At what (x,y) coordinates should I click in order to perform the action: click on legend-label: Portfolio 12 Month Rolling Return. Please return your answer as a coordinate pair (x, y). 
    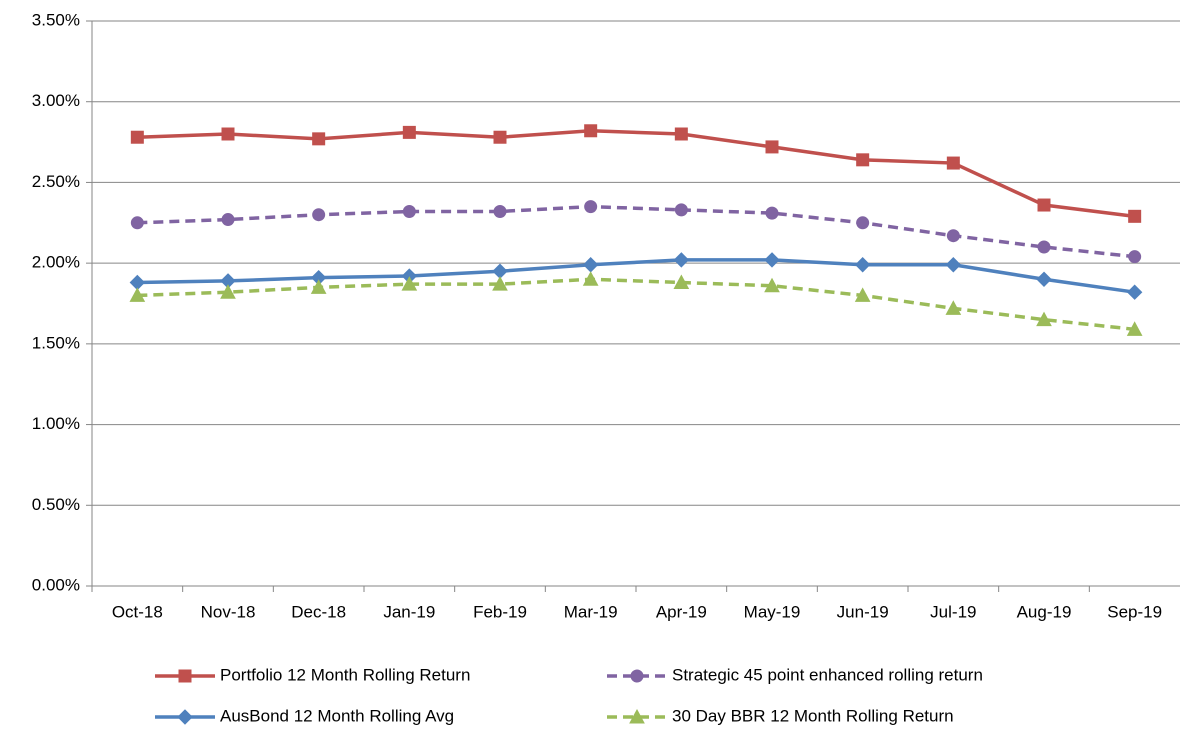
    Looking at the image, I should click on (345, 674).